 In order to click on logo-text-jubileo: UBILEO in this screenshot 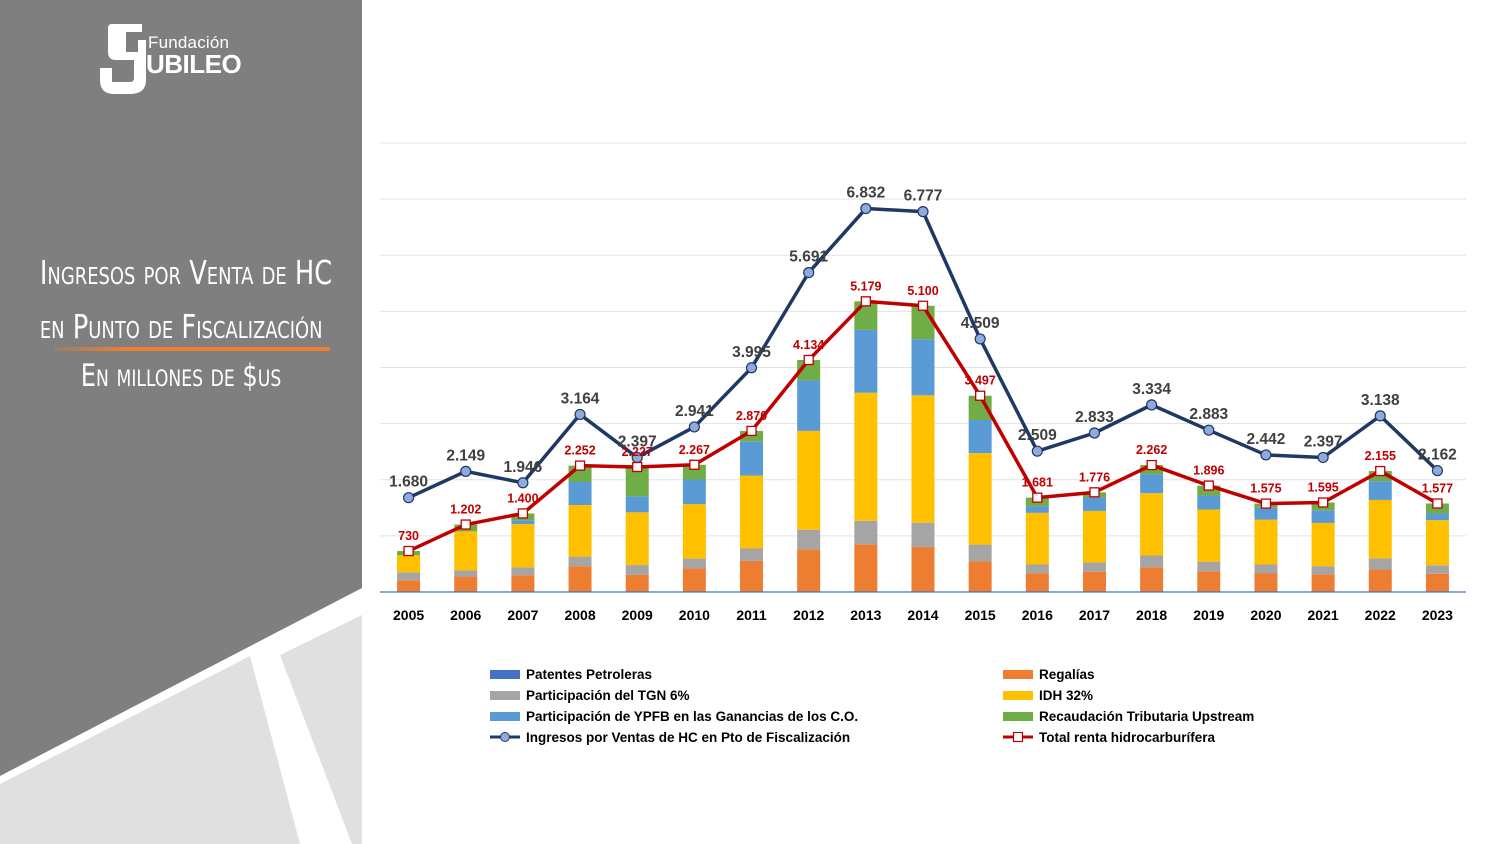, I will do `click(194, 64)`.